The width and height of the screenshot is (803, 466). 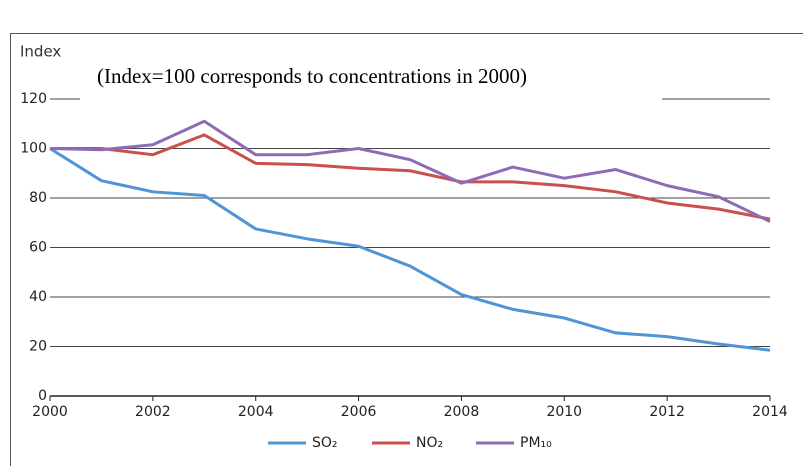 What do you see at coordinates (359, 412) in the screenshot?
I see `x-tick-label: 2006` at bounding box center [359, 412].